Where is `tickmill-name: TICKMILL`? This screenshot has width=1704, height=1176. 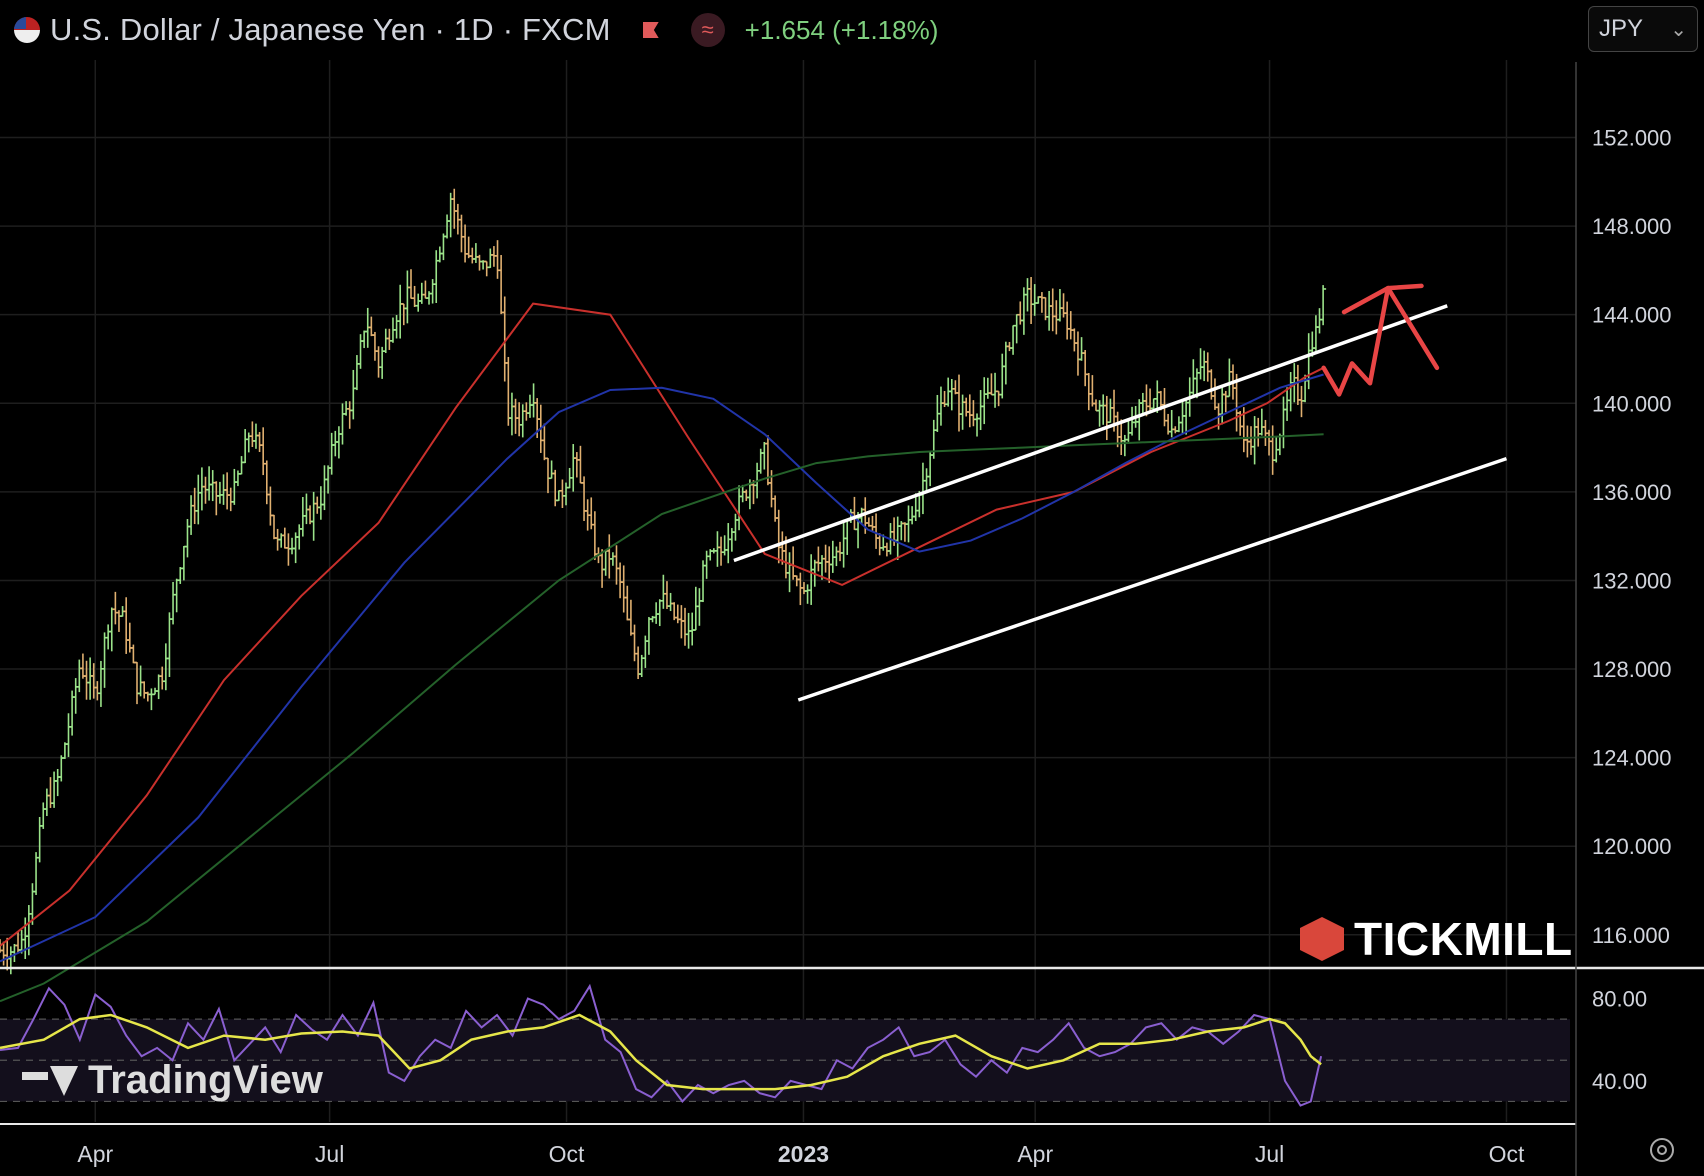 tickmill-name: TICKMILL is located at coordinates (1463, 939).